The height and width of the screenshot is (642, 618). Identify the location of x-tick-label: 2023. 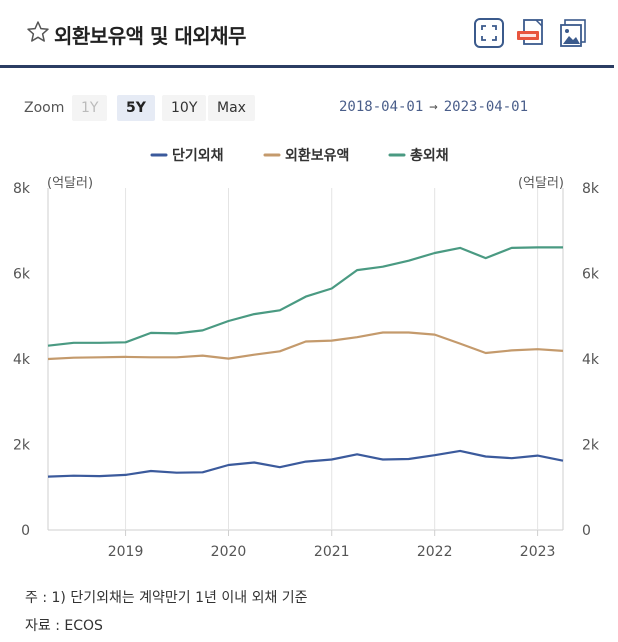
(538, 552).